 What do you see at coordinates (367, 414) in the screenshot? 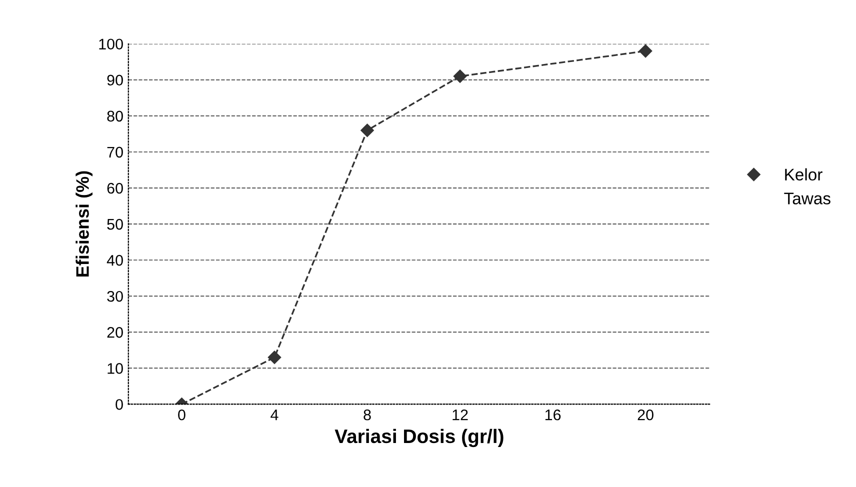
I see `x-tick-label: 8` at bounding box center [367, 414].